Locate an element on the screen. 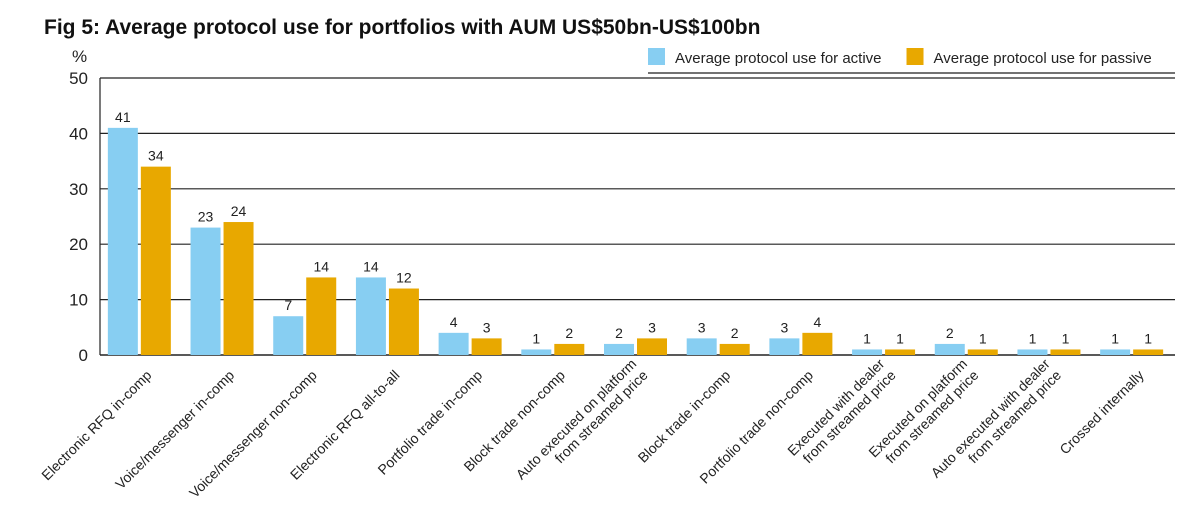  x-tick-label: Block trade in-comp is located at coordinates (684, 416).